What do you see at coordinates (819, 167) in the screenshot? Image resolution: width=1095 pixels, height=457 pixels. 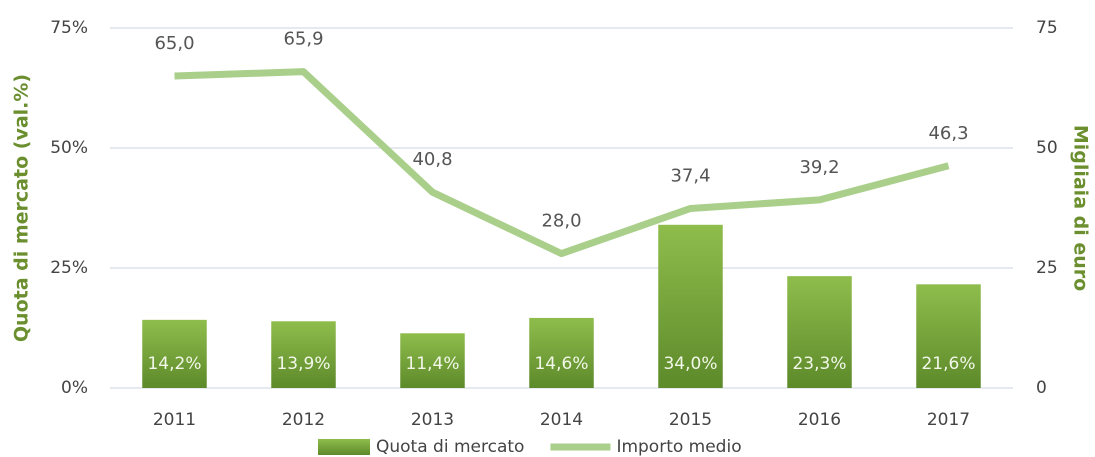 I see `line-label: 39,2` at bounding box center [819, 167].